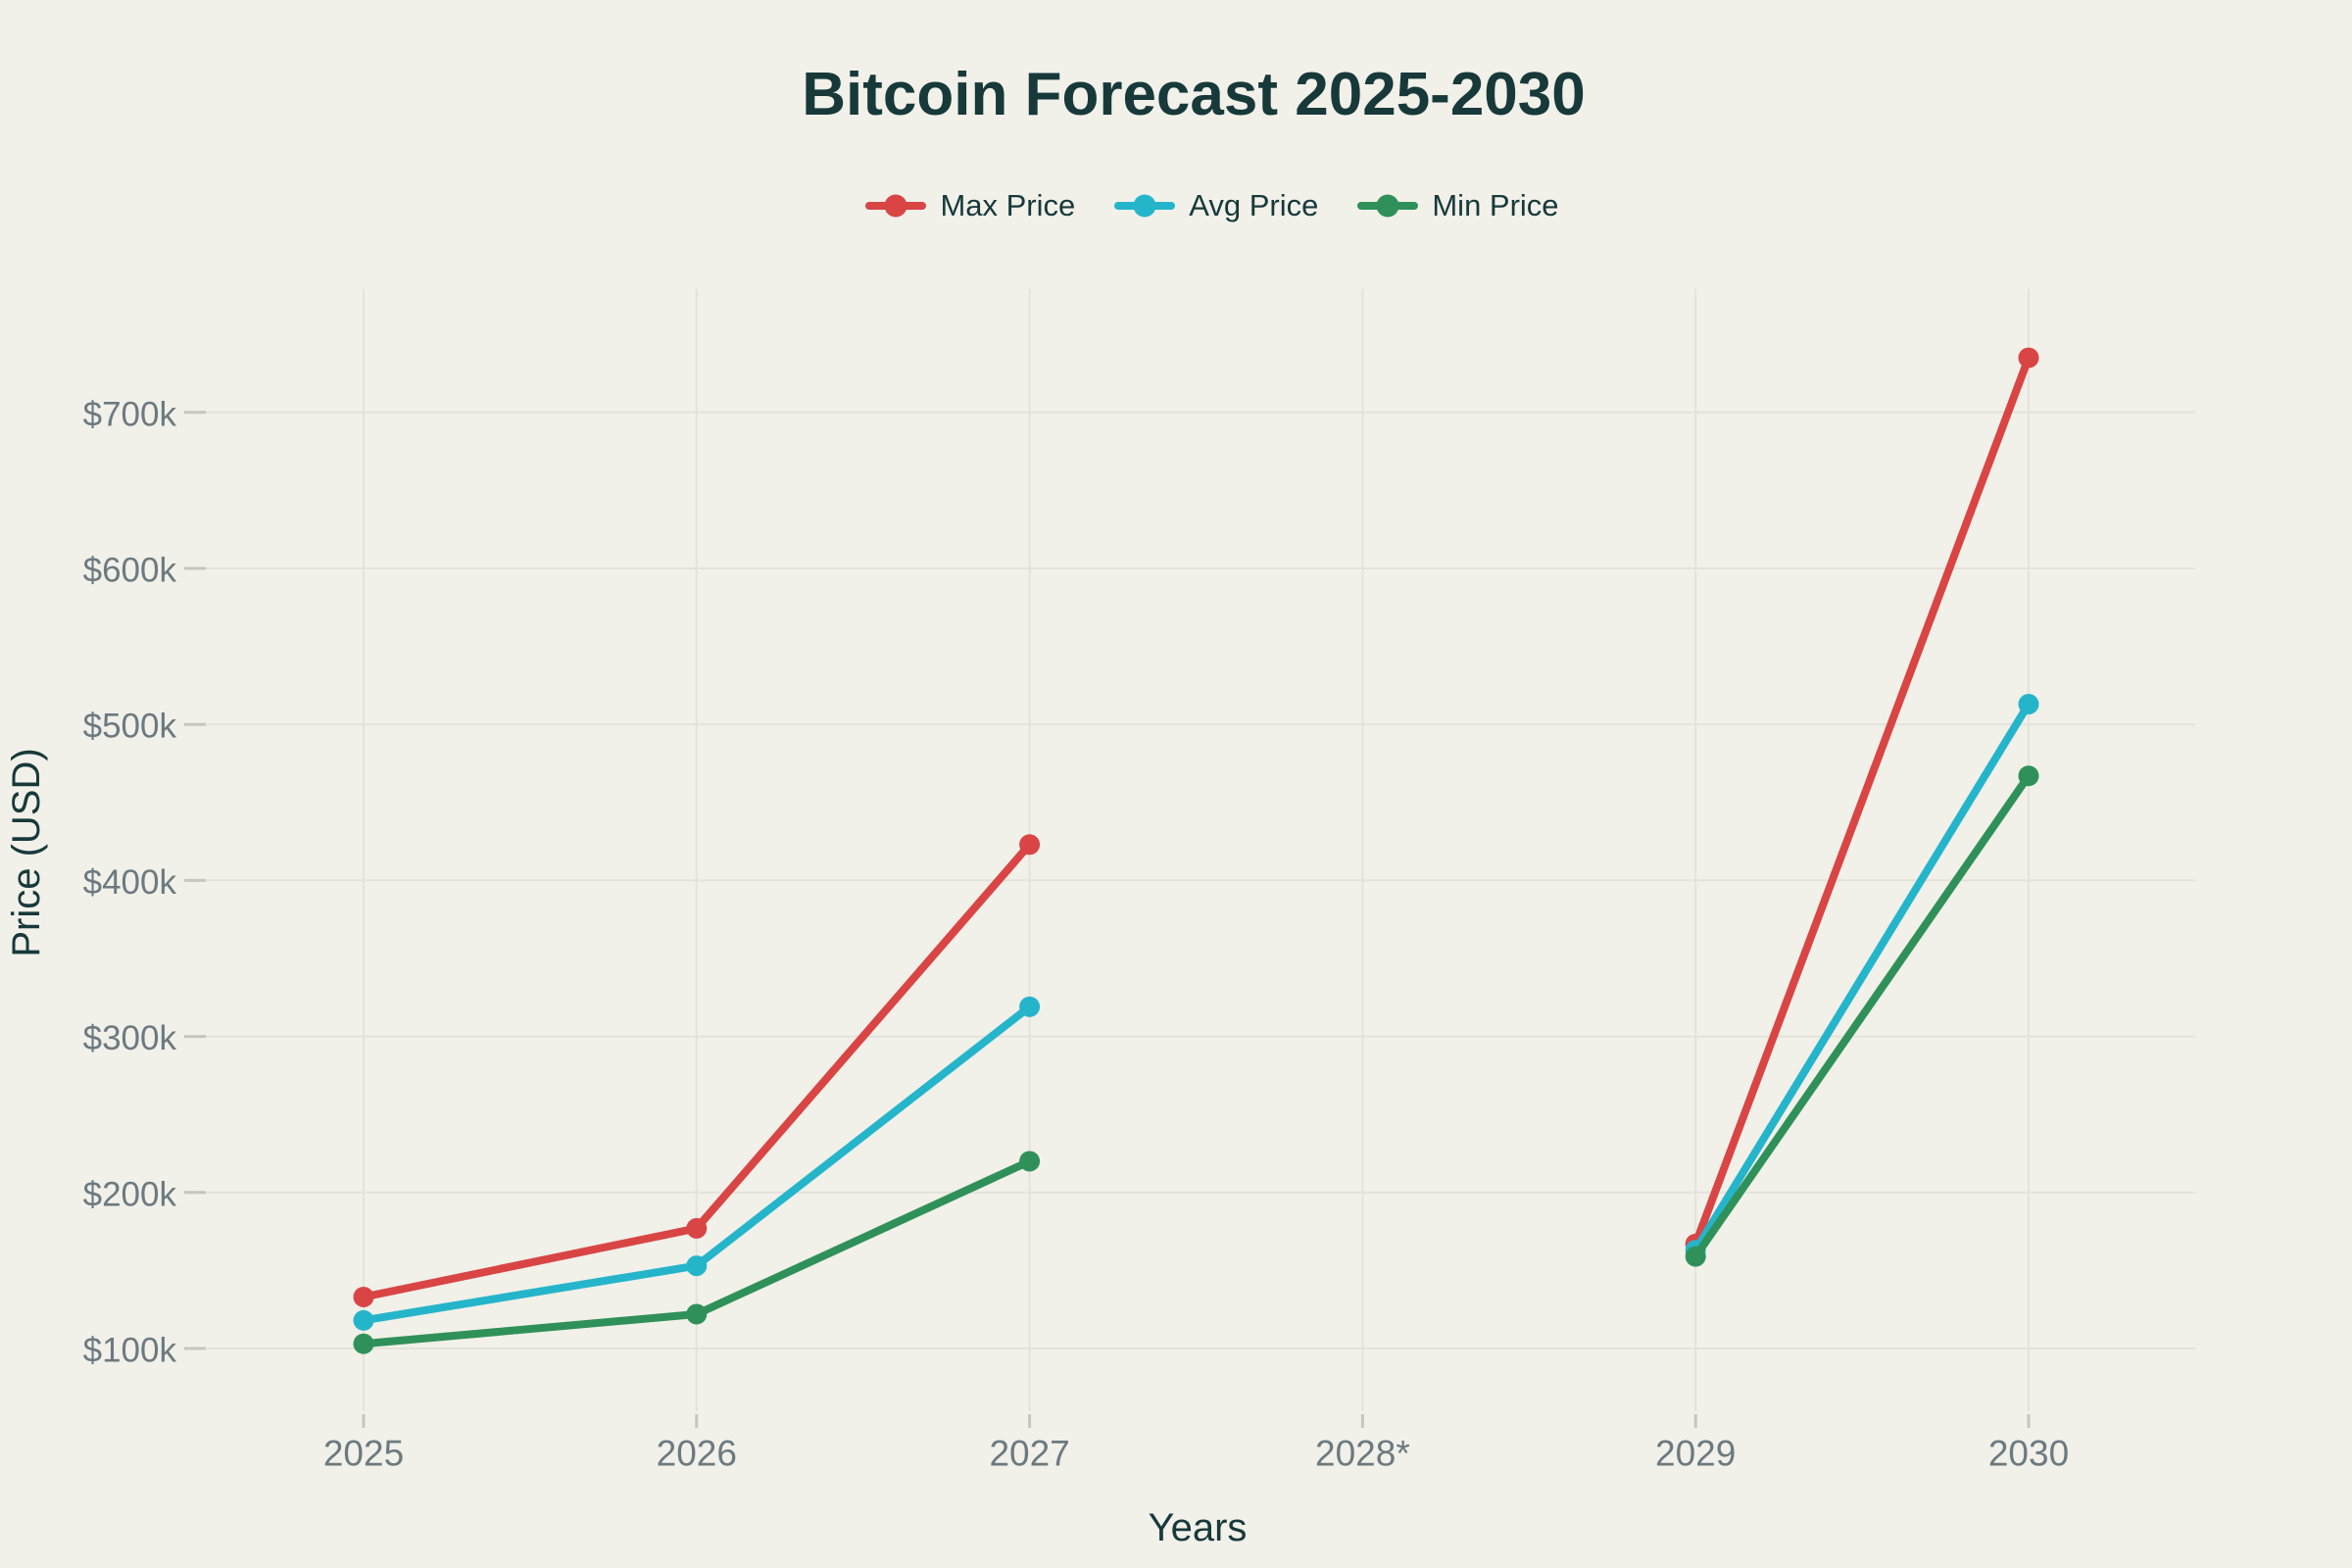  Describe the element at coordinates (697, 1228) in the screenshot. I see `data-point-max-price-2026` at that location.